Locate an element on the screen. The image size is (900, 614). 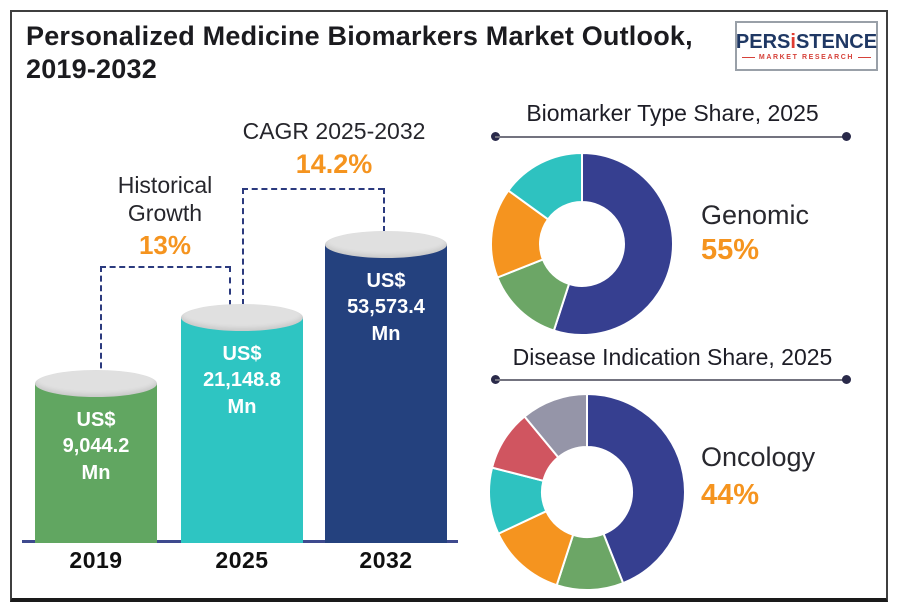
bar-2019-top-ellipse is located at coordinates (96, 383).